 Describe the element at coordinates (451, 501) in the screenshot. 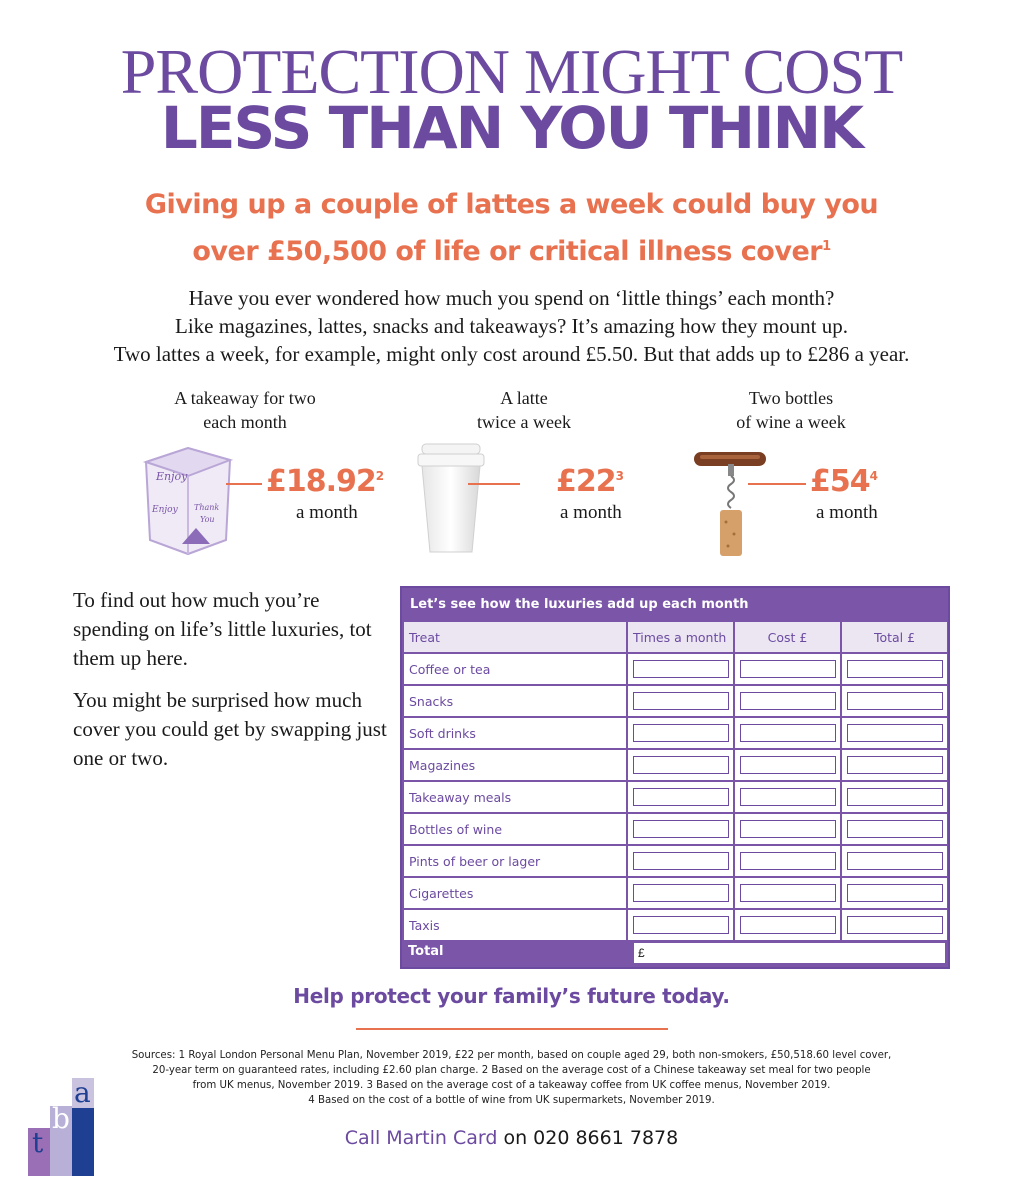

I see `coffee-cup-icon` at that location.